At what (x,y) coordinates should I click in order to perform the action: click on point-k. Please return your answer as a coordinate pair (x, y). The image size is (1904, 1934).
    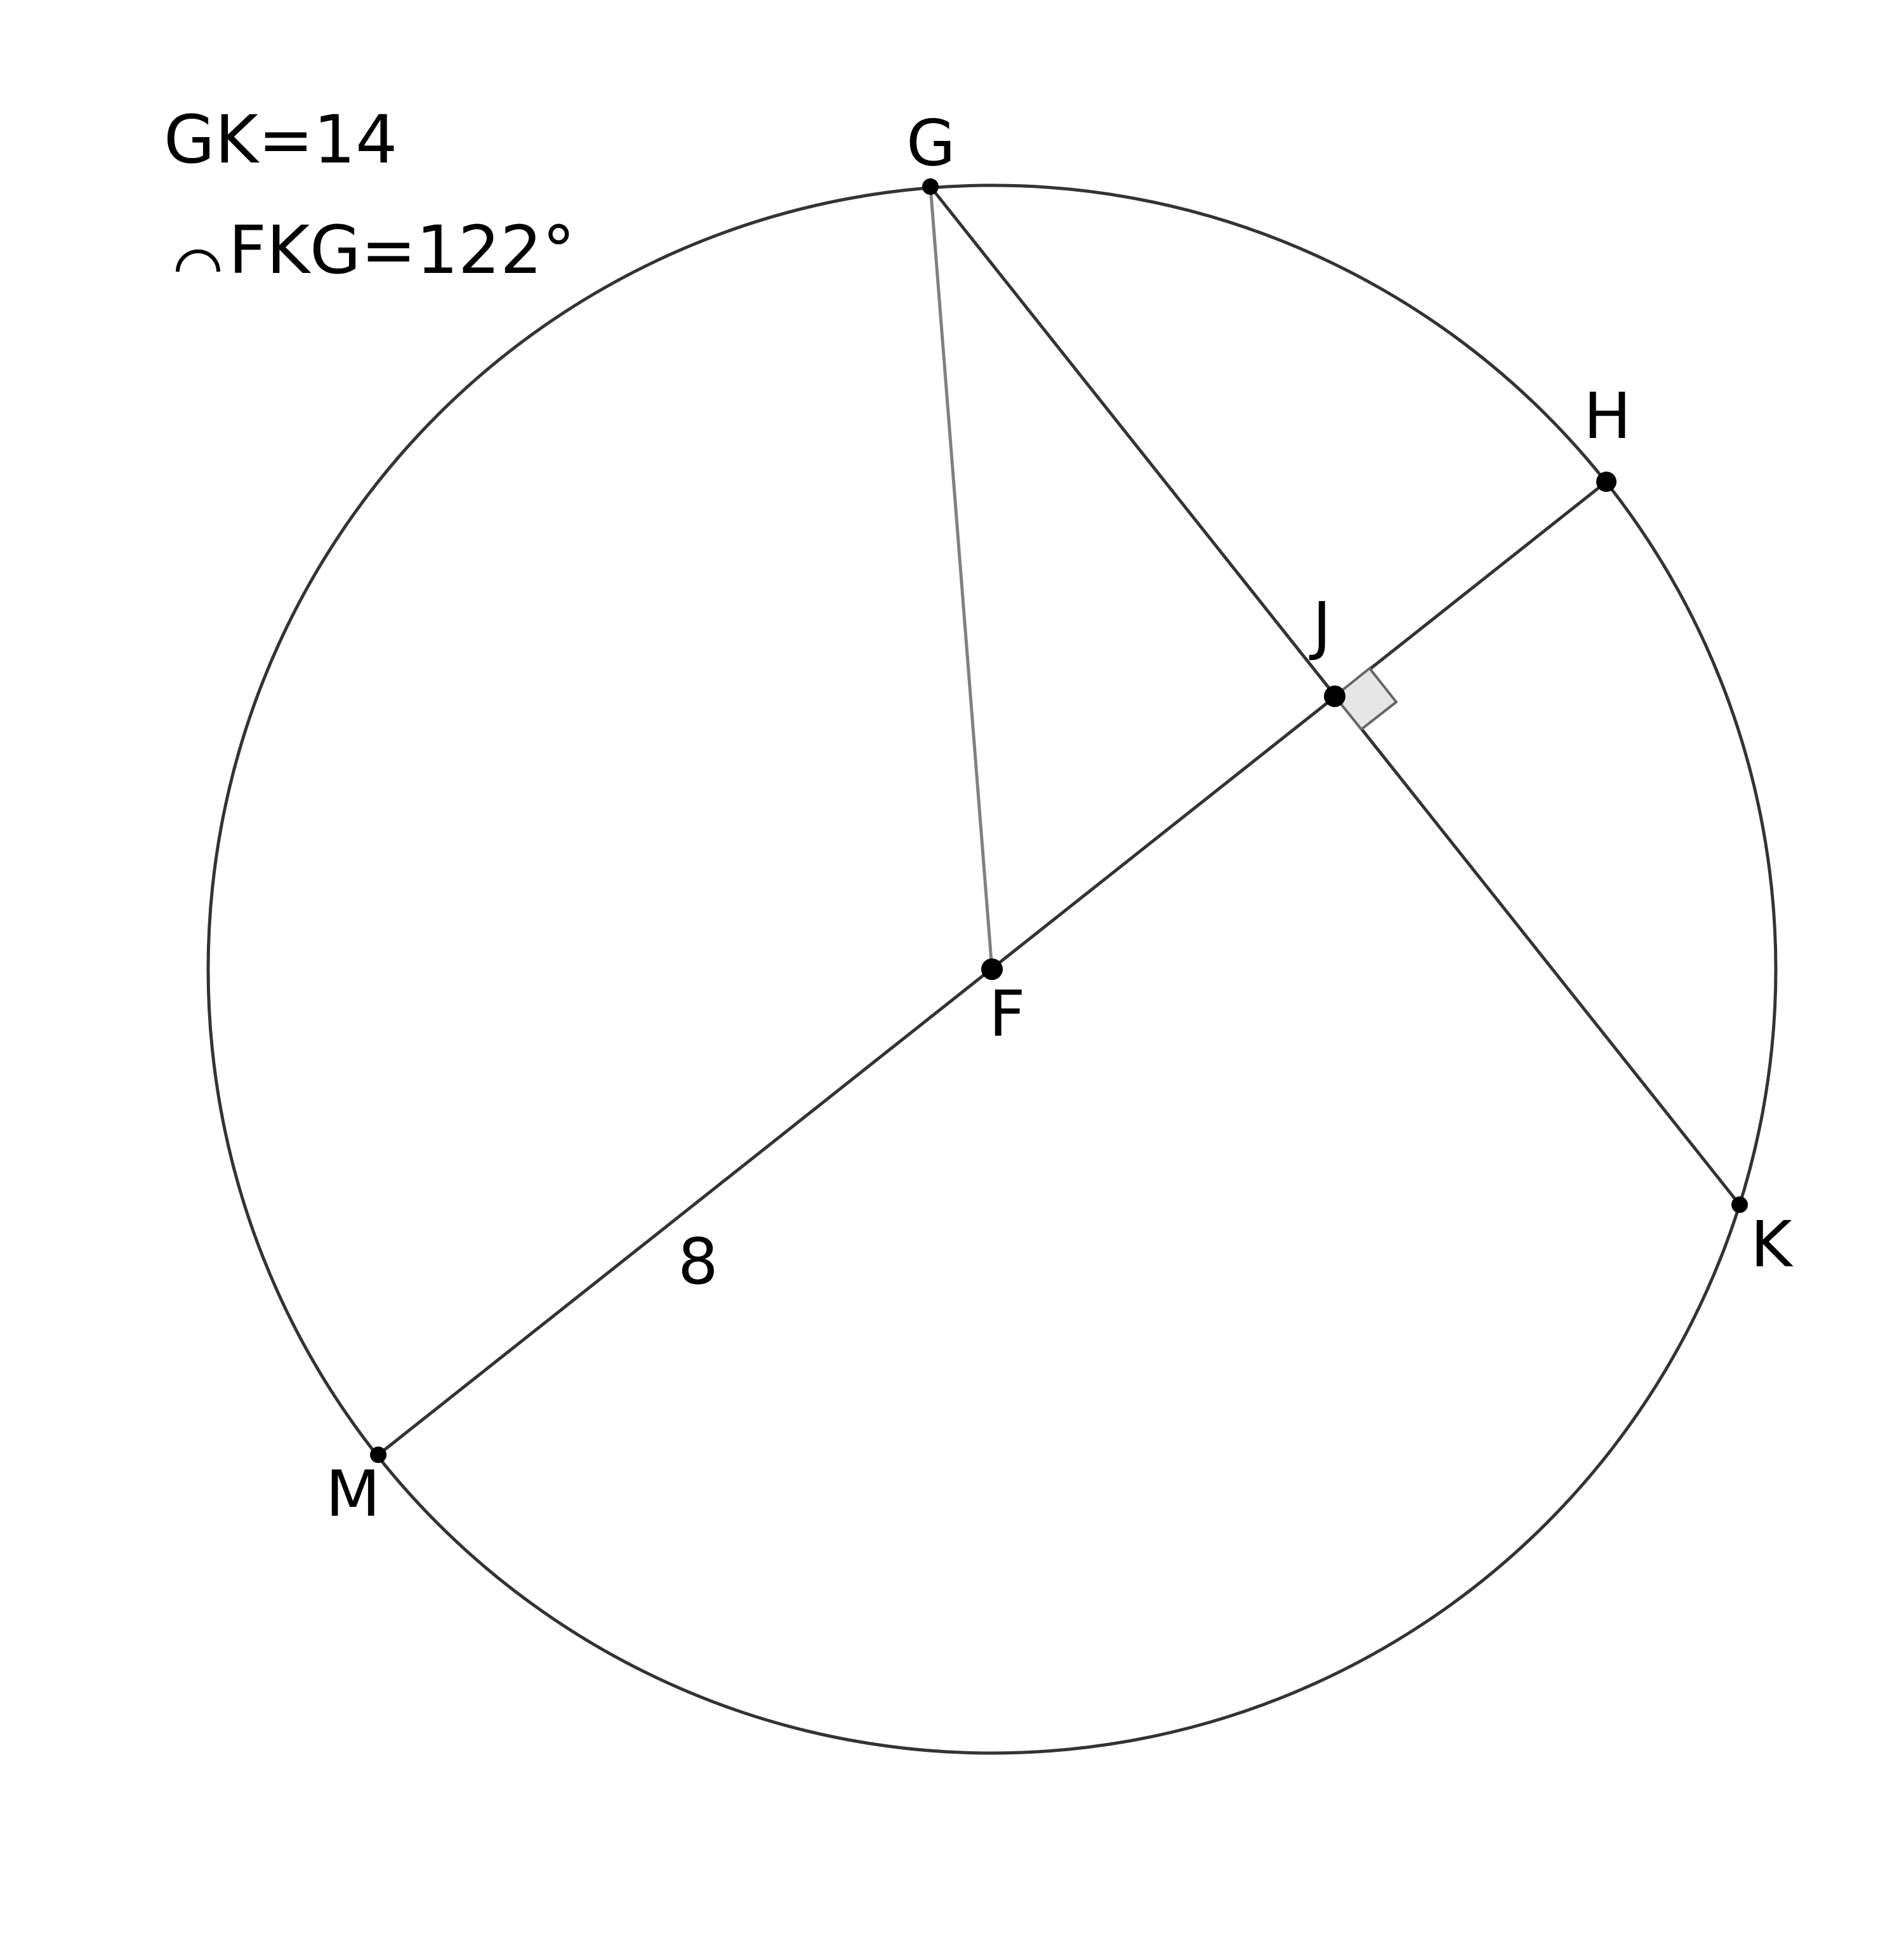
    Looking at the image, I should click on (1739, 1204).